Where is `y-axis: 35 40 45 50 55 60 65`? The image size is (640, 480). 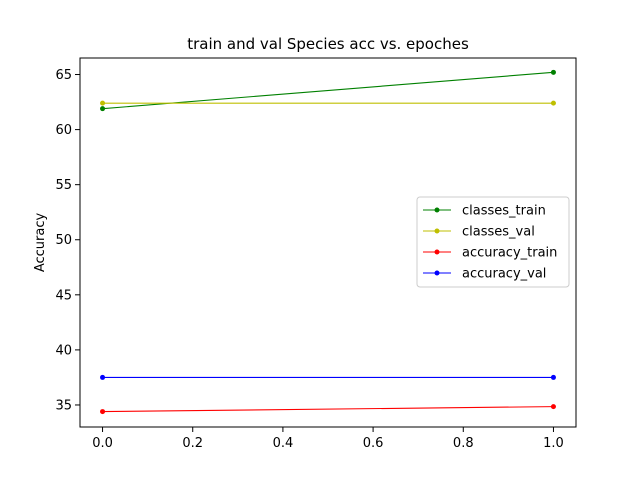
y-axis: 35 40 45 50 55 60 65 is located at coordinates (67, 240).